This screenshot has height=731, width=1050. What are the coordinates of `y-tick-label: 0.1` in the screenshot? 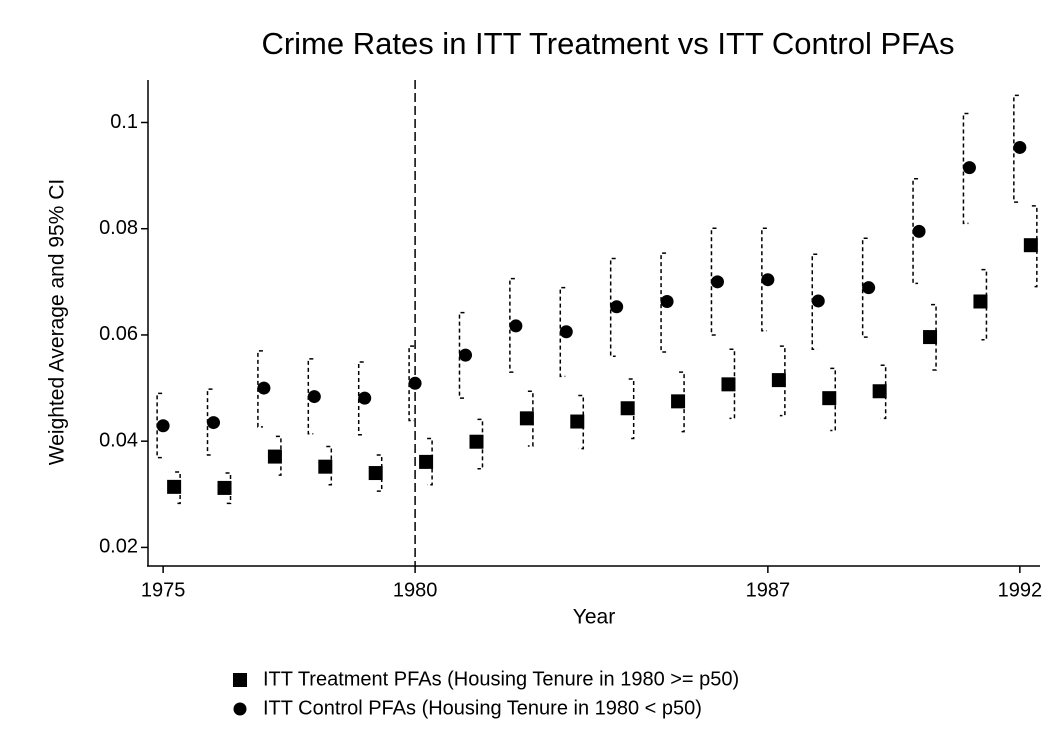 It's located at (124, 122).